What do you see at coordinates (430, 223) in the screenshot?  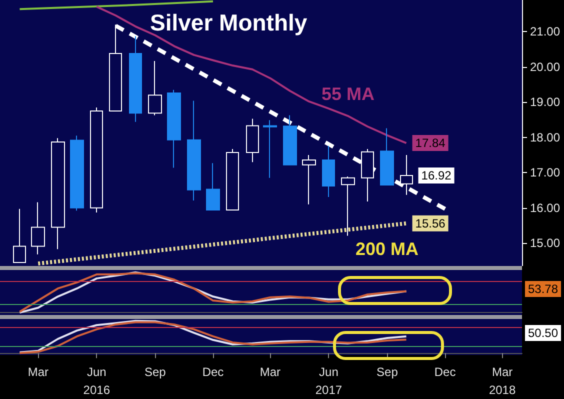 I see `data-label: 15.56` at bounding box center [430, 223].